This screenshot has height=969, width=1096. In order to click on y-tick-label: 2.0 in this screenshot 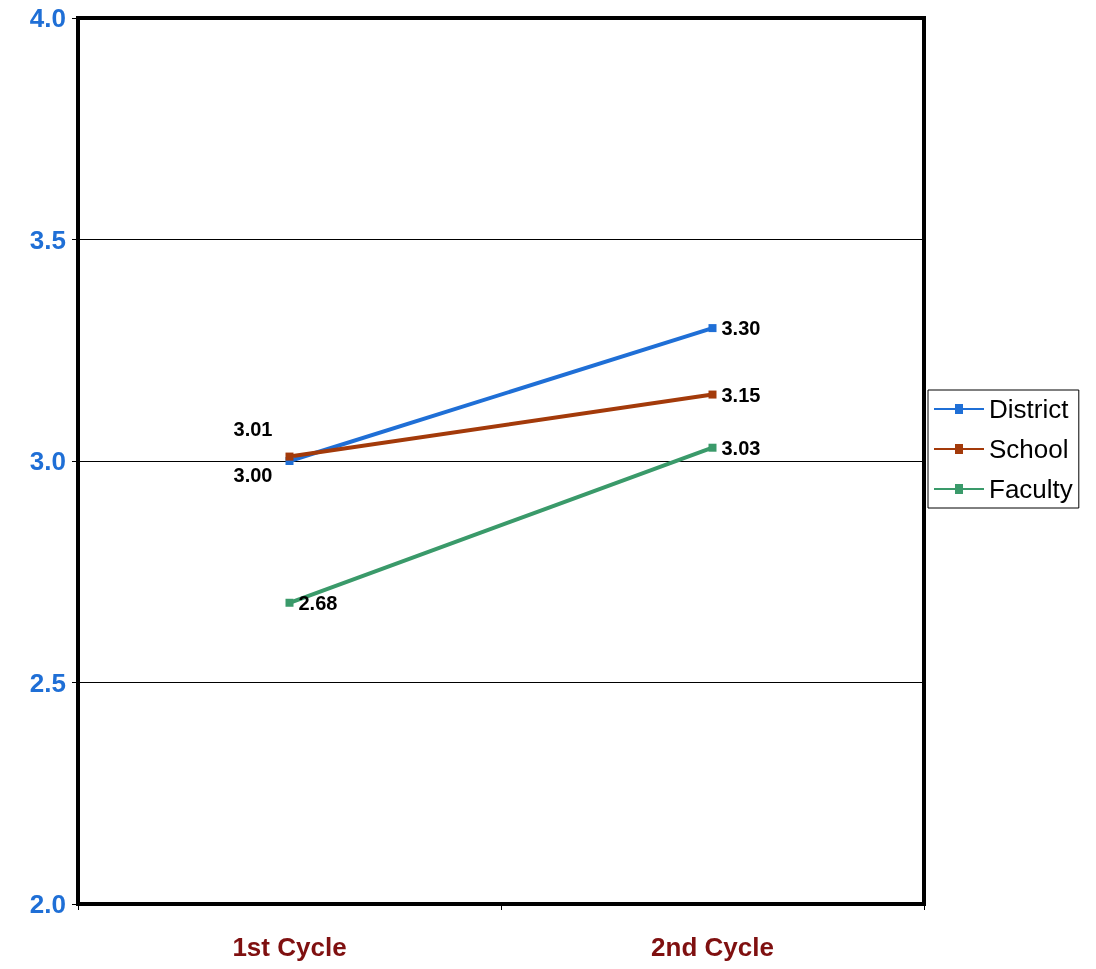, I will do `click(47, 904)`.